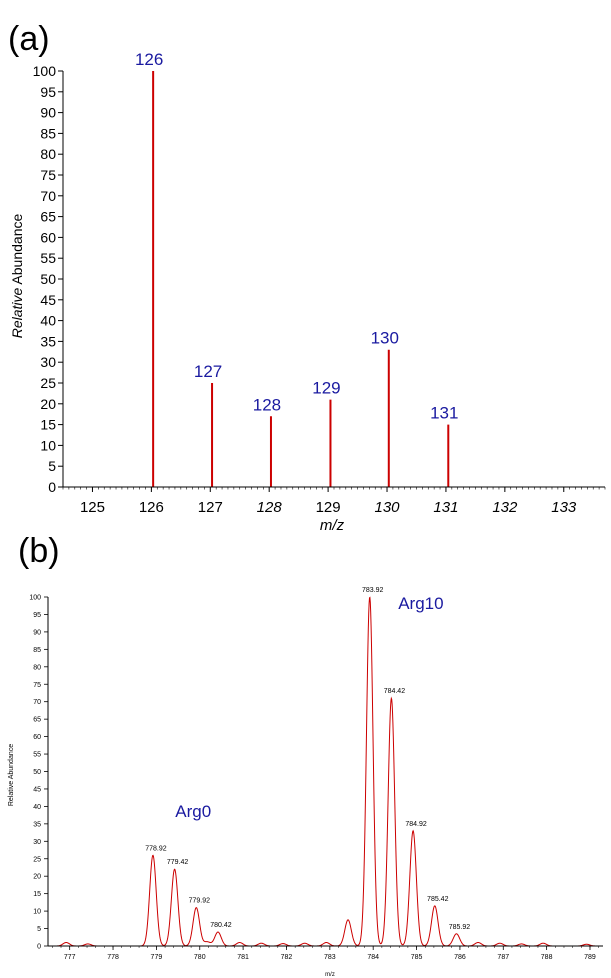 This screenshot has height=978, width=611. I want to click on panel-b-peak-label: 784.92, so click(416, 824).